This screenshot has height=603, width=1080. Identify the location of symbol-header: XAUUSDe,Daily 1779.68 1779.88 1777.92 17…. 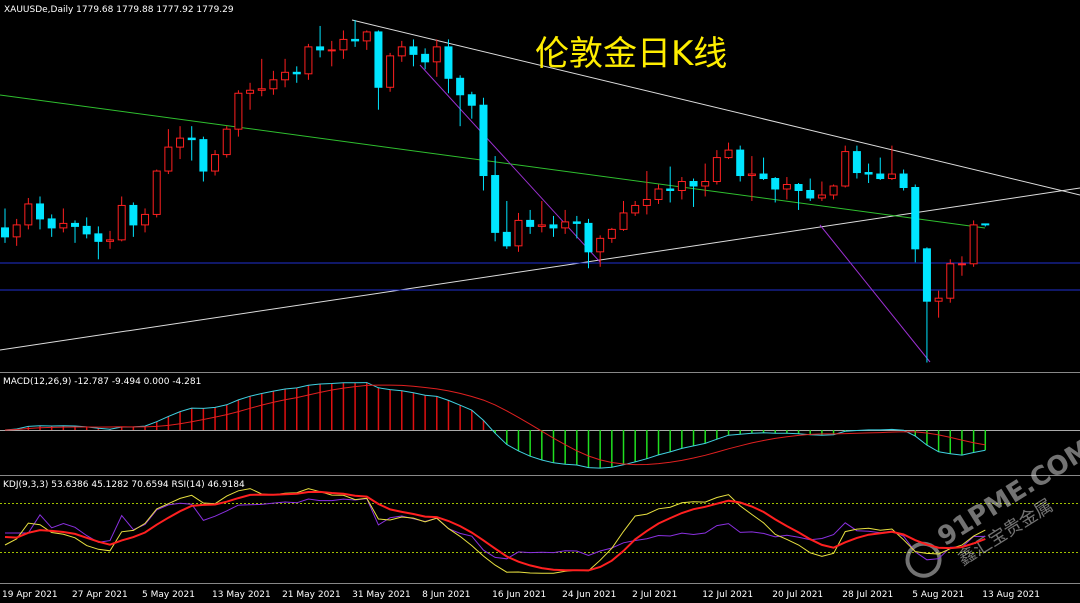
(119, 10).